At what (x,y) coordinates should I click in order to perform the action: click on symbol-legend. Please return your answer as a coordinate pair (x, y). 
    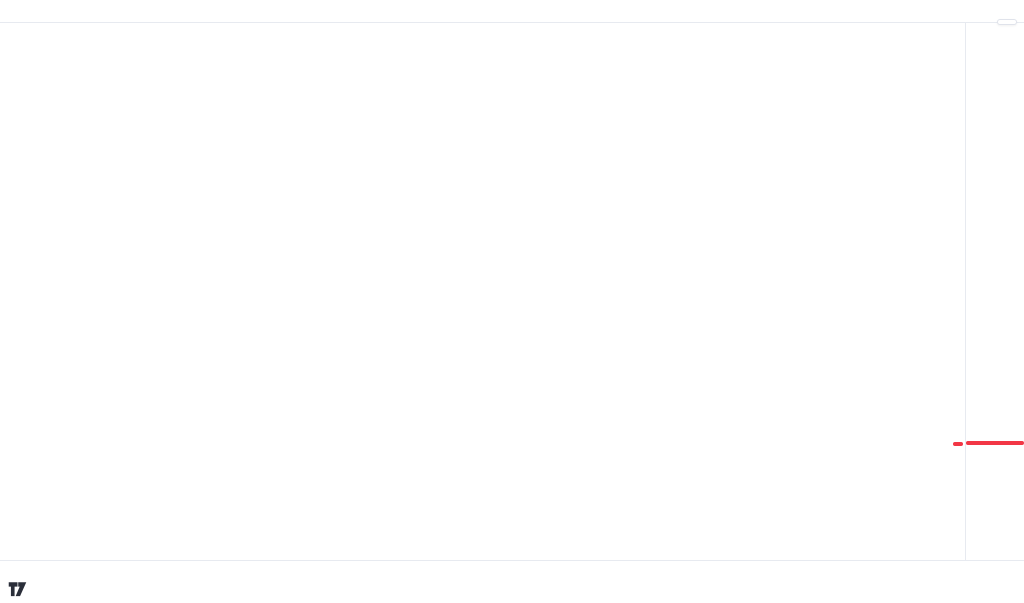
    Looking at the image, I should click on (15, 34).